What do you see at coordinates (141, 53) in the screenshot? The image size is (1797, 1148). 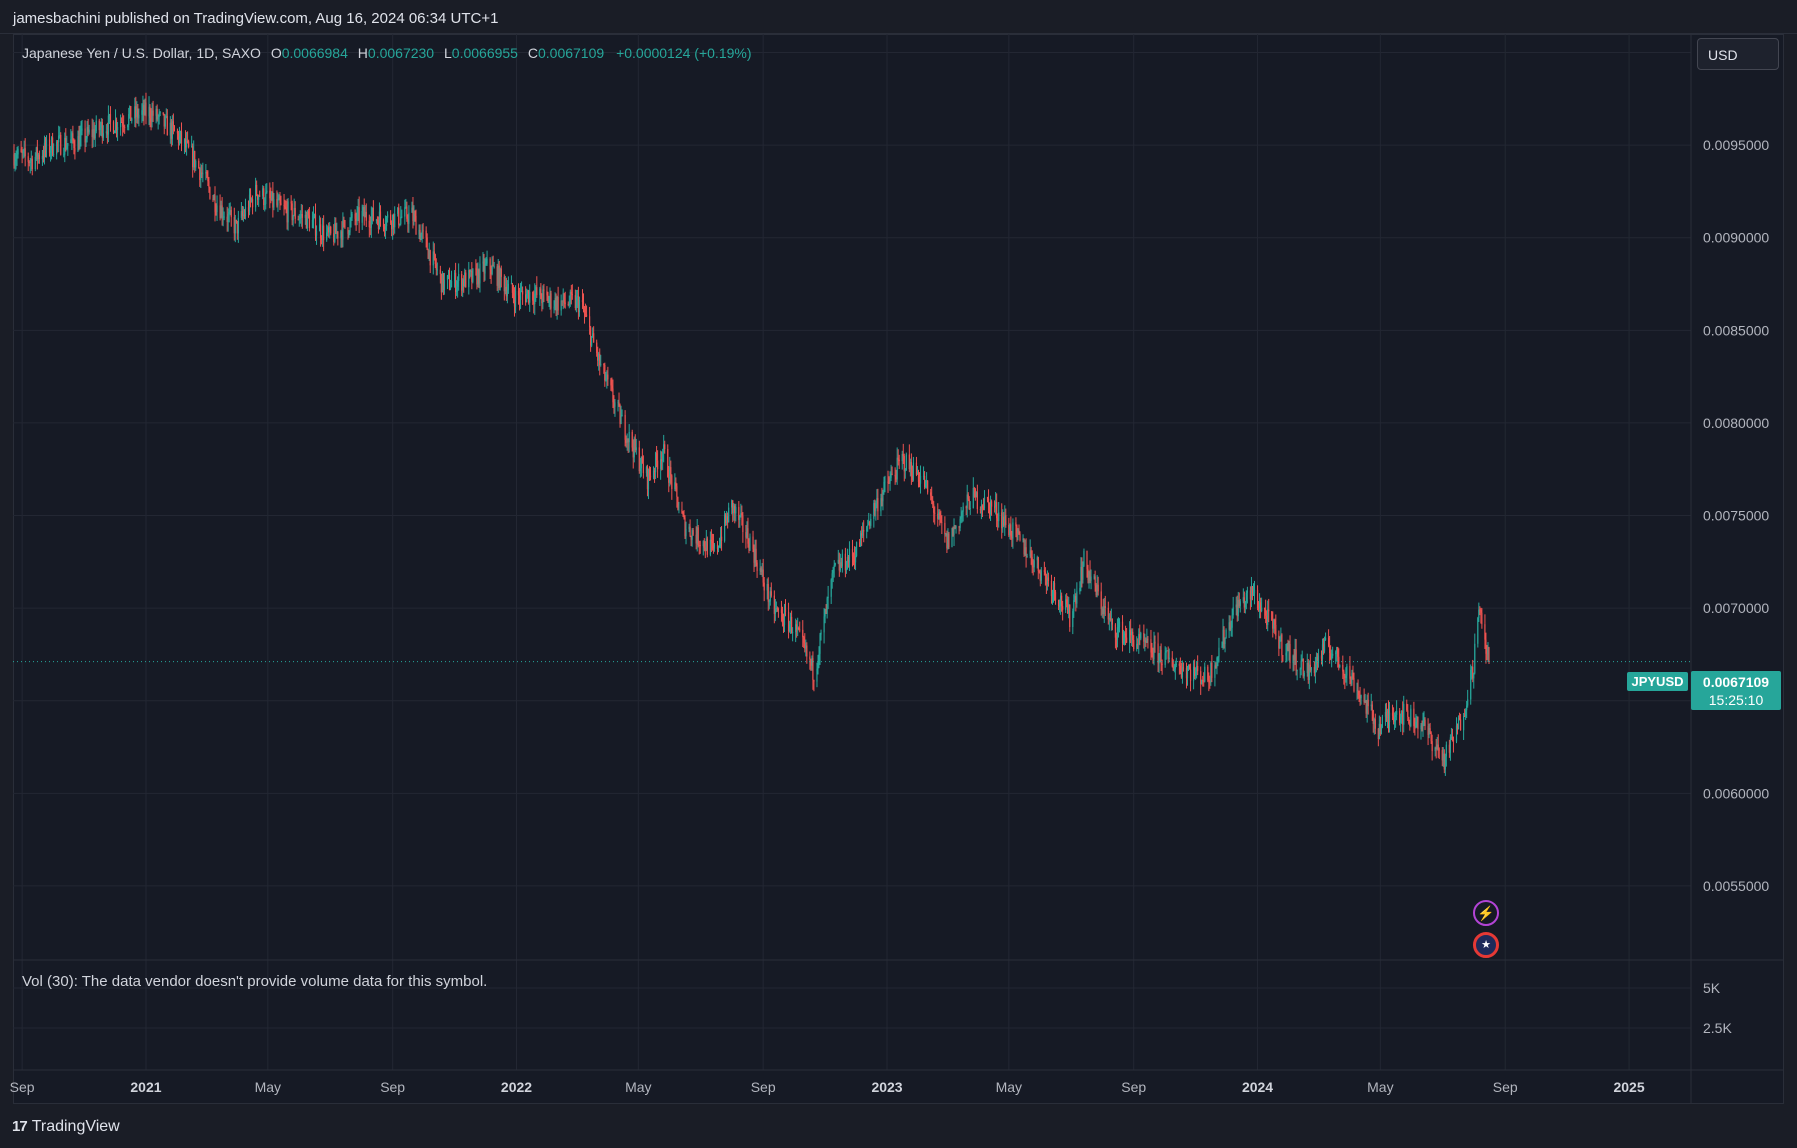 I see `legend-symbol: Japanese Yen / U.S. Dollar, 1D, SAXO` at bounding box center [141, 53].